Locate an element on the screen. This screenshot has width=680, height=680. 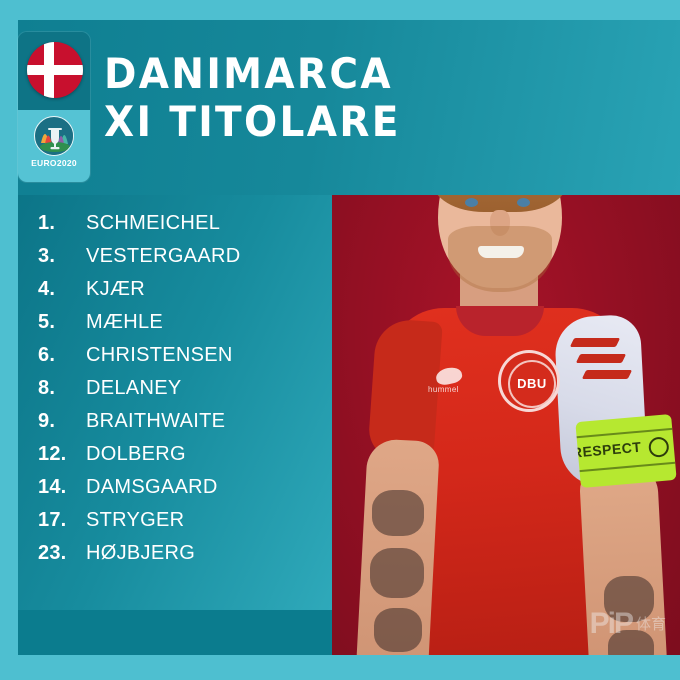
list-item: 6. CHRISTENSEN is located at coordinates (175, 360).